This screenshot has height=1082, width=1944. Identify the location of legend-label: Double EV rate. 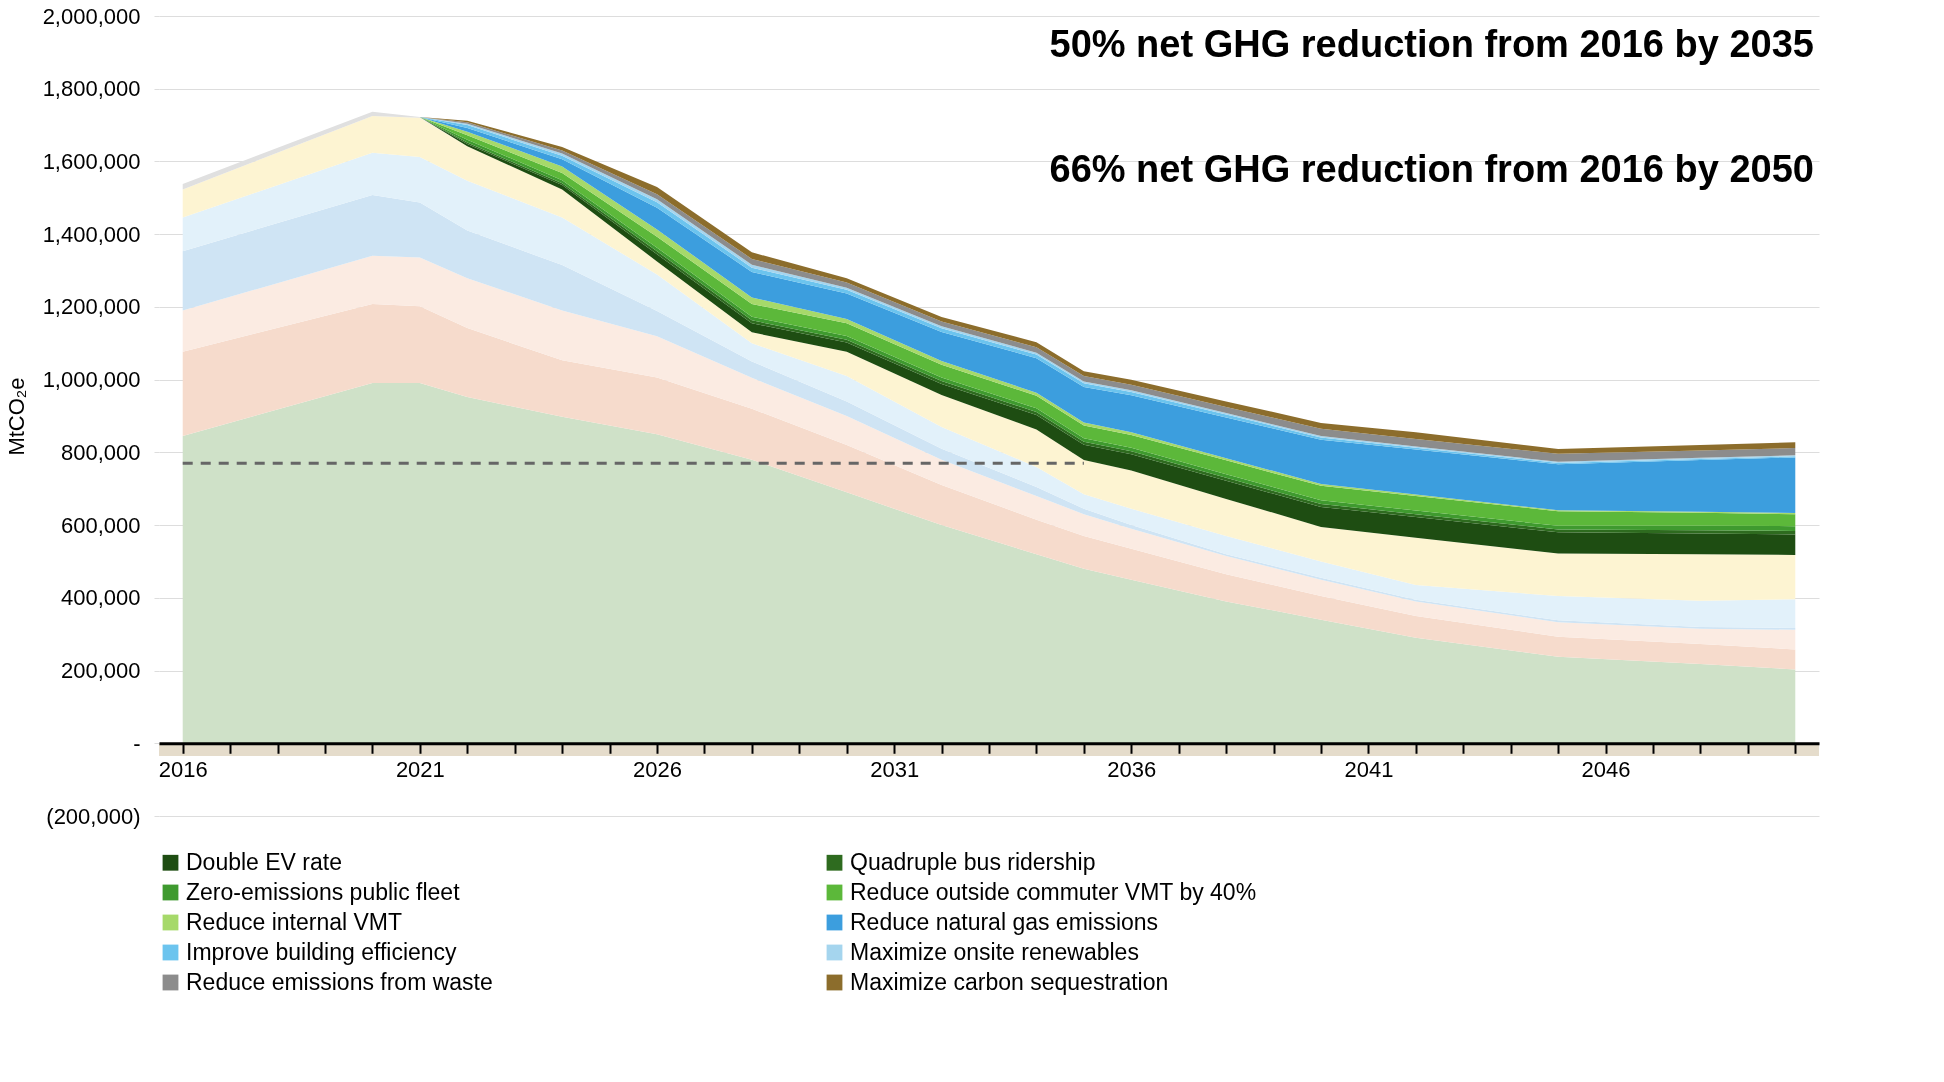
(264, 861).